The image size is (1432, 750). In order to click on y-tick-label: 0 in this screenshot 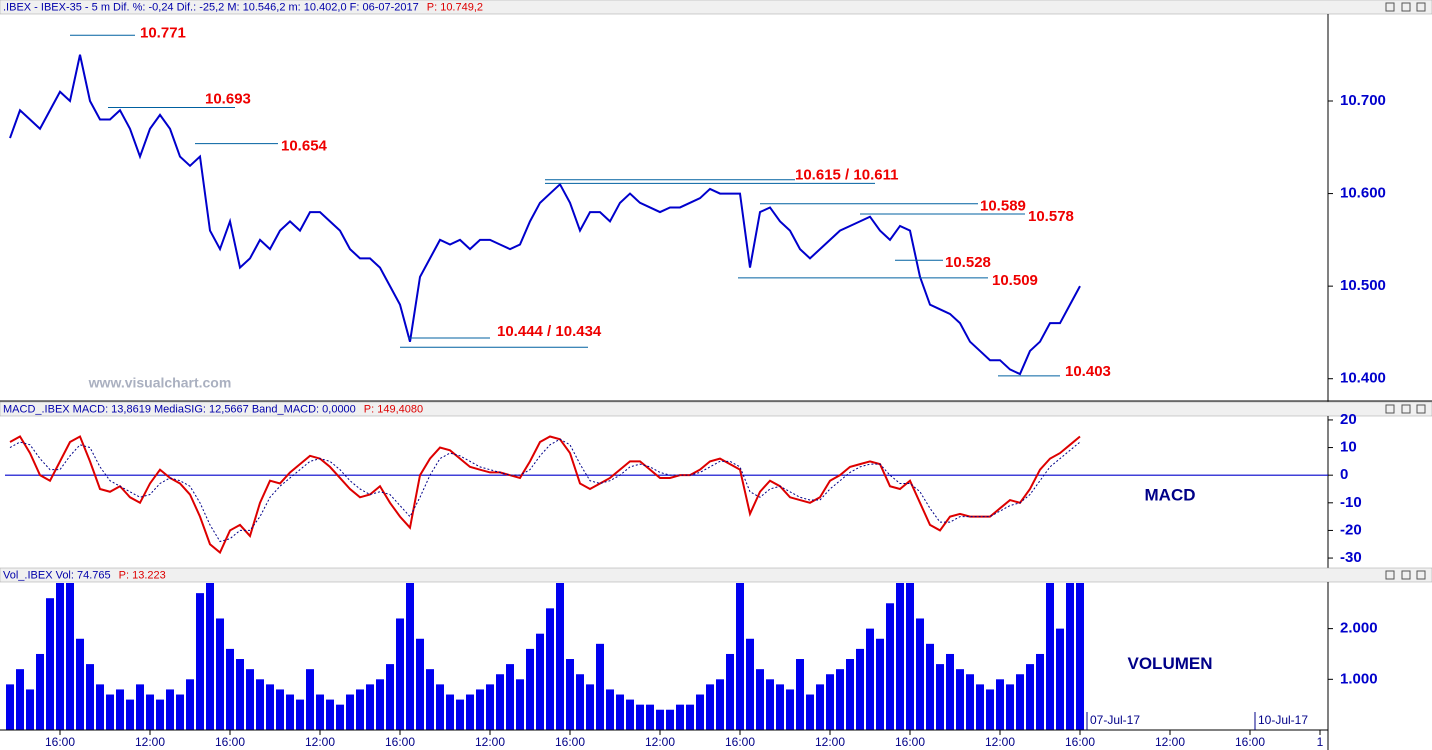, I will do `click(1344, 474)`.